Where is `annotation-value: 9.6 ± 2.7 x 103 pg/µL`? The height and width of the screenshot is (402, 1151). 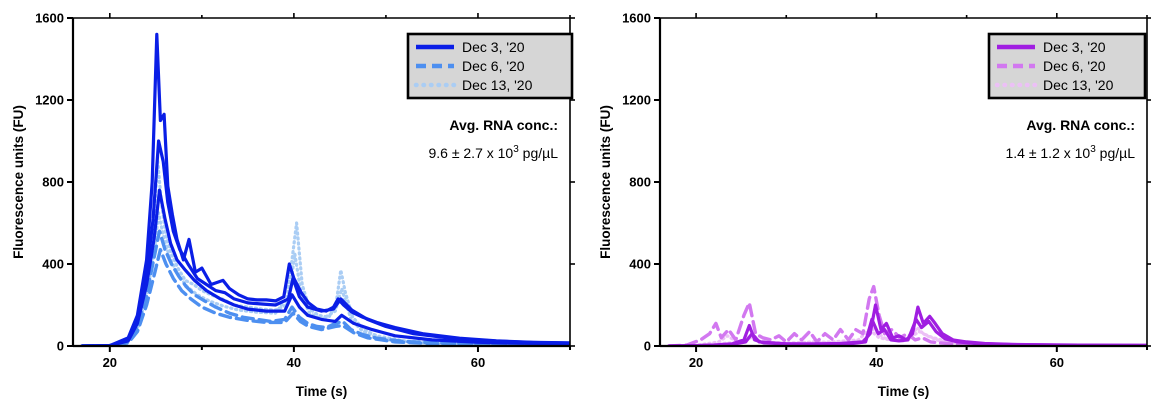 annotation-value: 9.6 ± 2.7 x 103 pg/µL is located at coordinates (493, 152).